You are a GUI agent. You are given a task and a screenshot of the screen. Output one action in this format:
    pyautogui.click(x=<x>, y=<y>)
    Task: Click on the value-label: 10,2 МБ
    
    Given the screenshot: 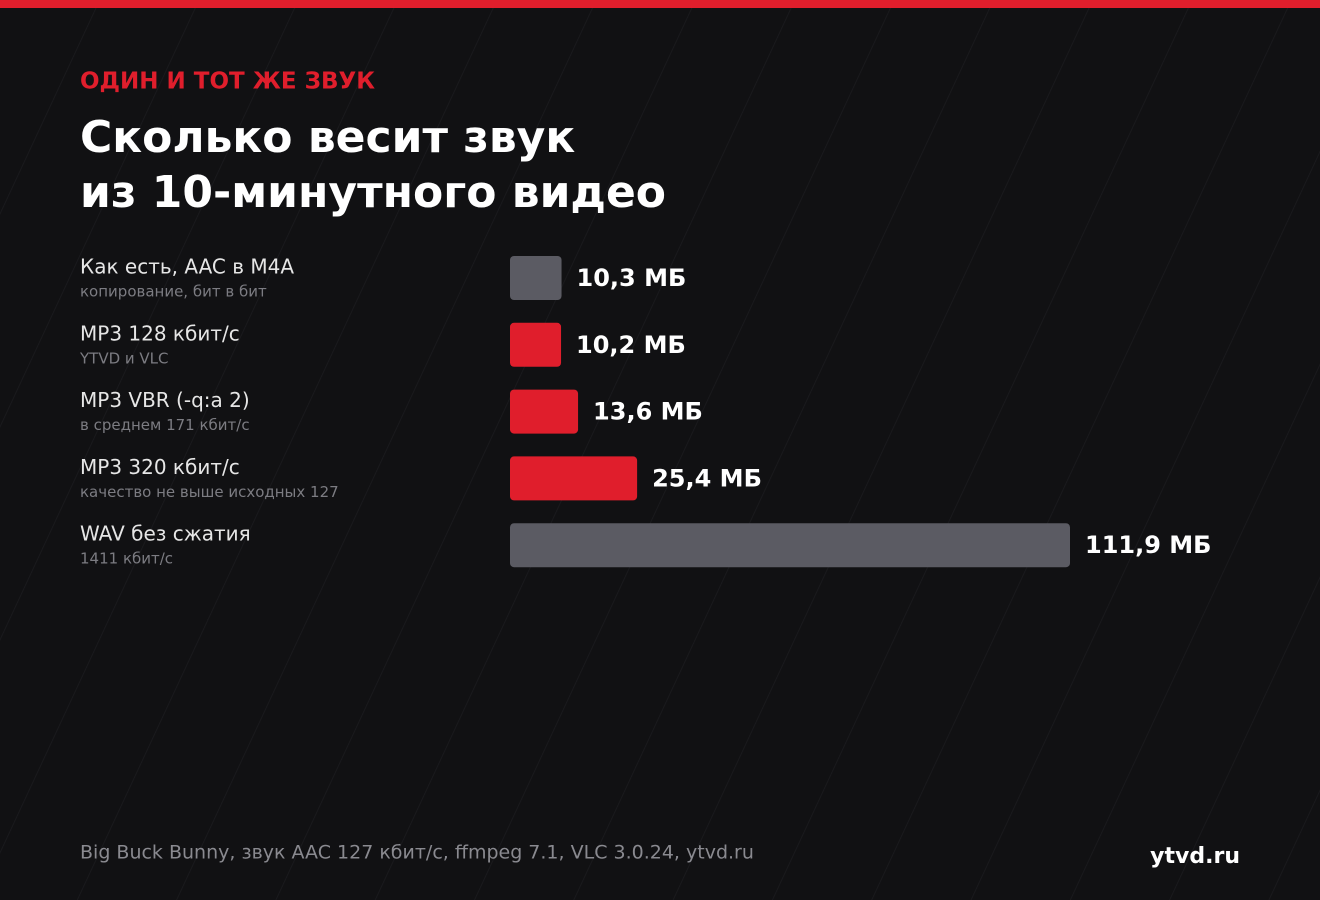 What is the action you would take?
    pyautogui.click(x=631, y=345)
    